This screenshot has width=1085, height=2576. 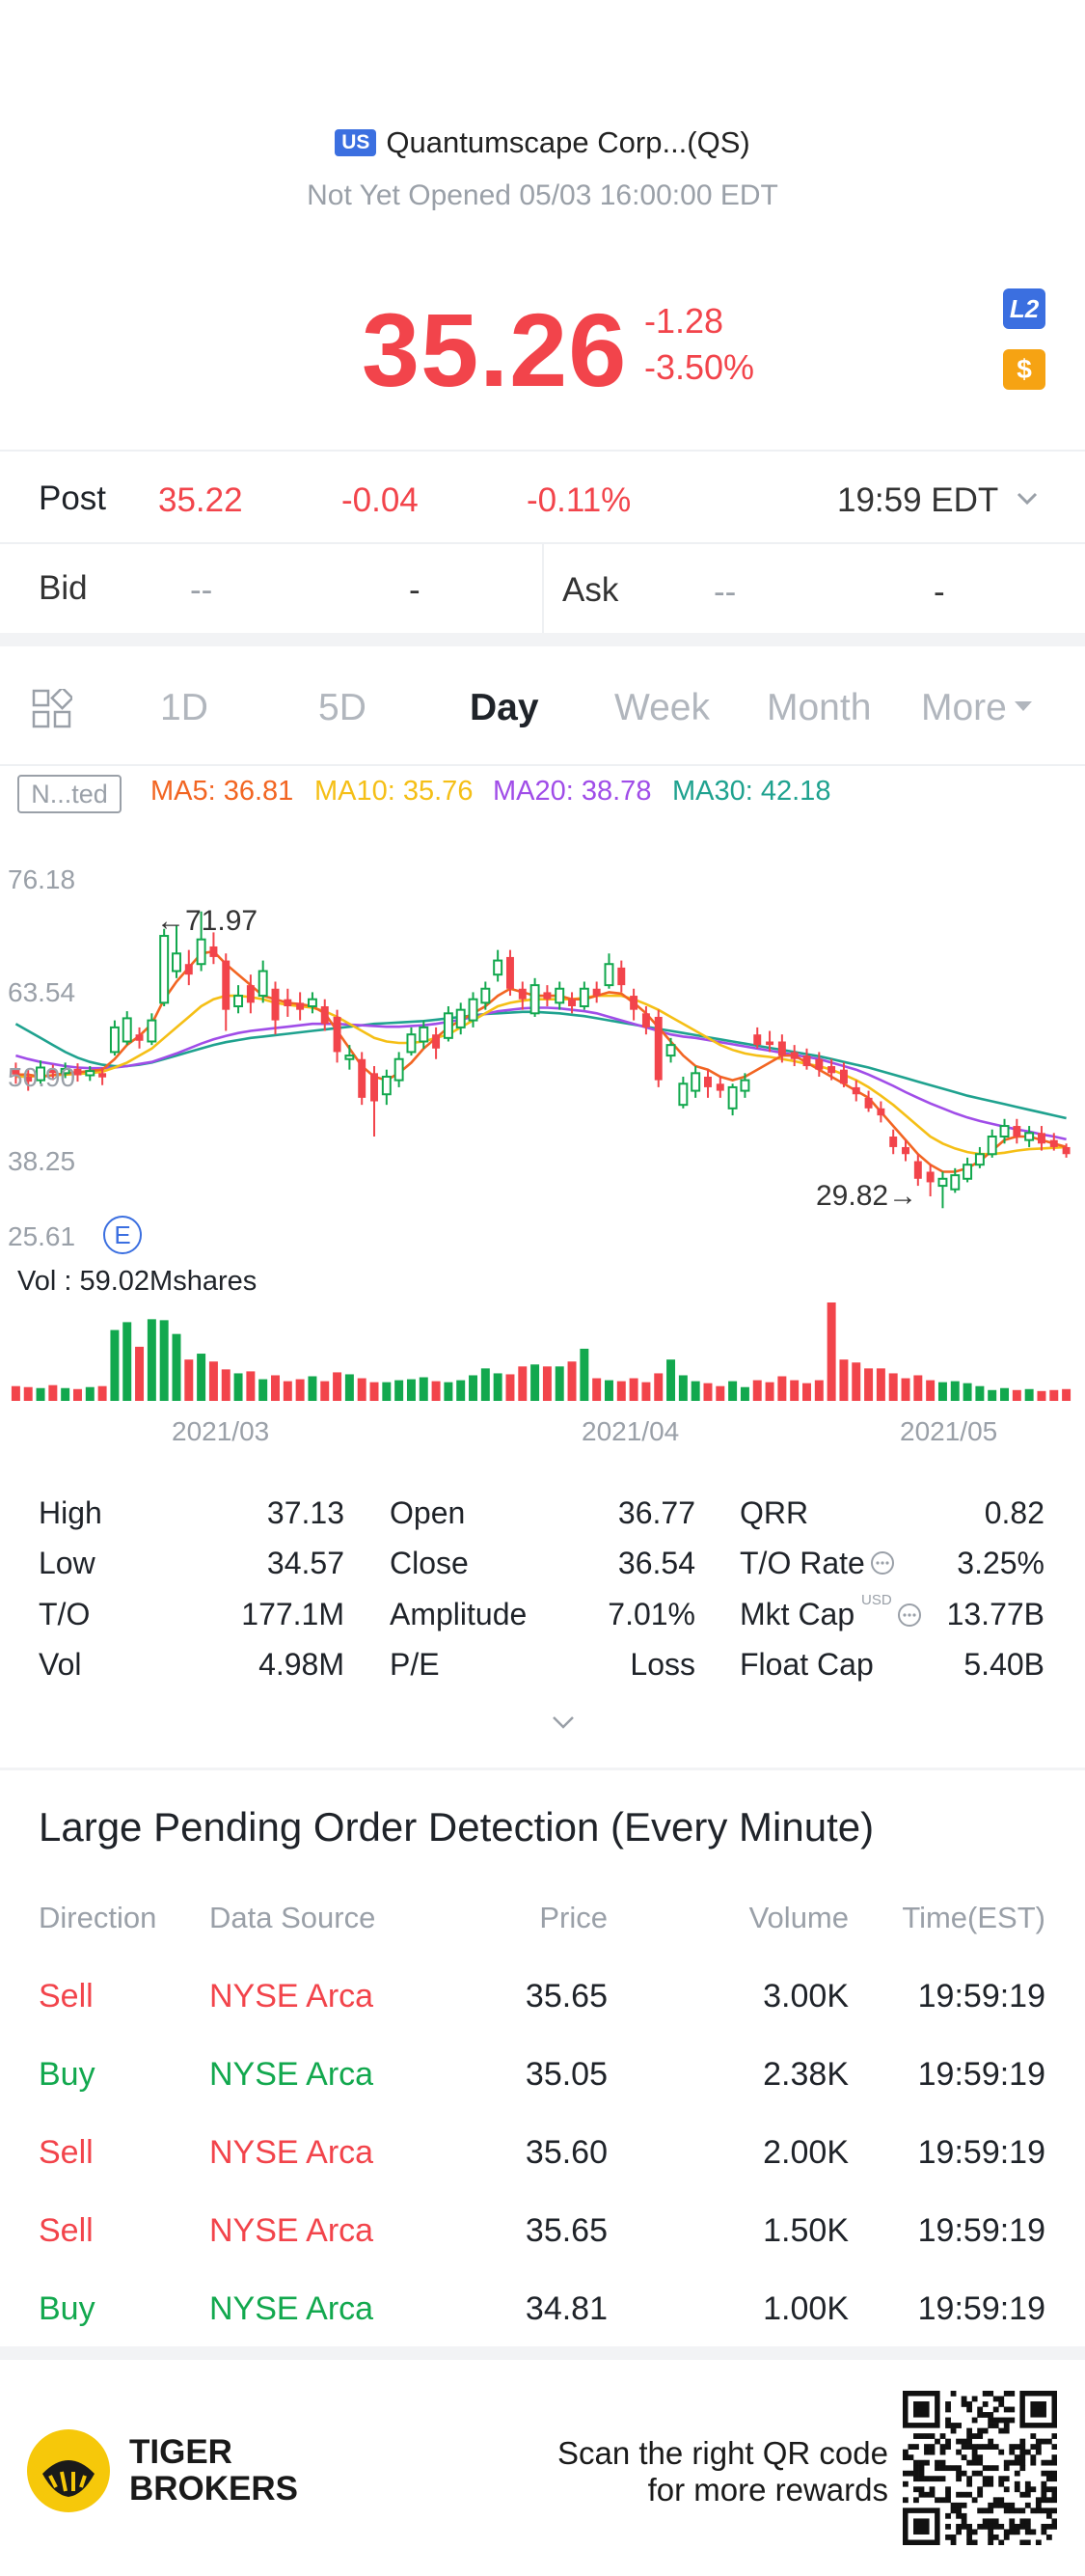 What do you see at coordinates (995, 1614) in the screenshot?
I see `stat-value: 13.77B` at bounding box center [995, 1614].